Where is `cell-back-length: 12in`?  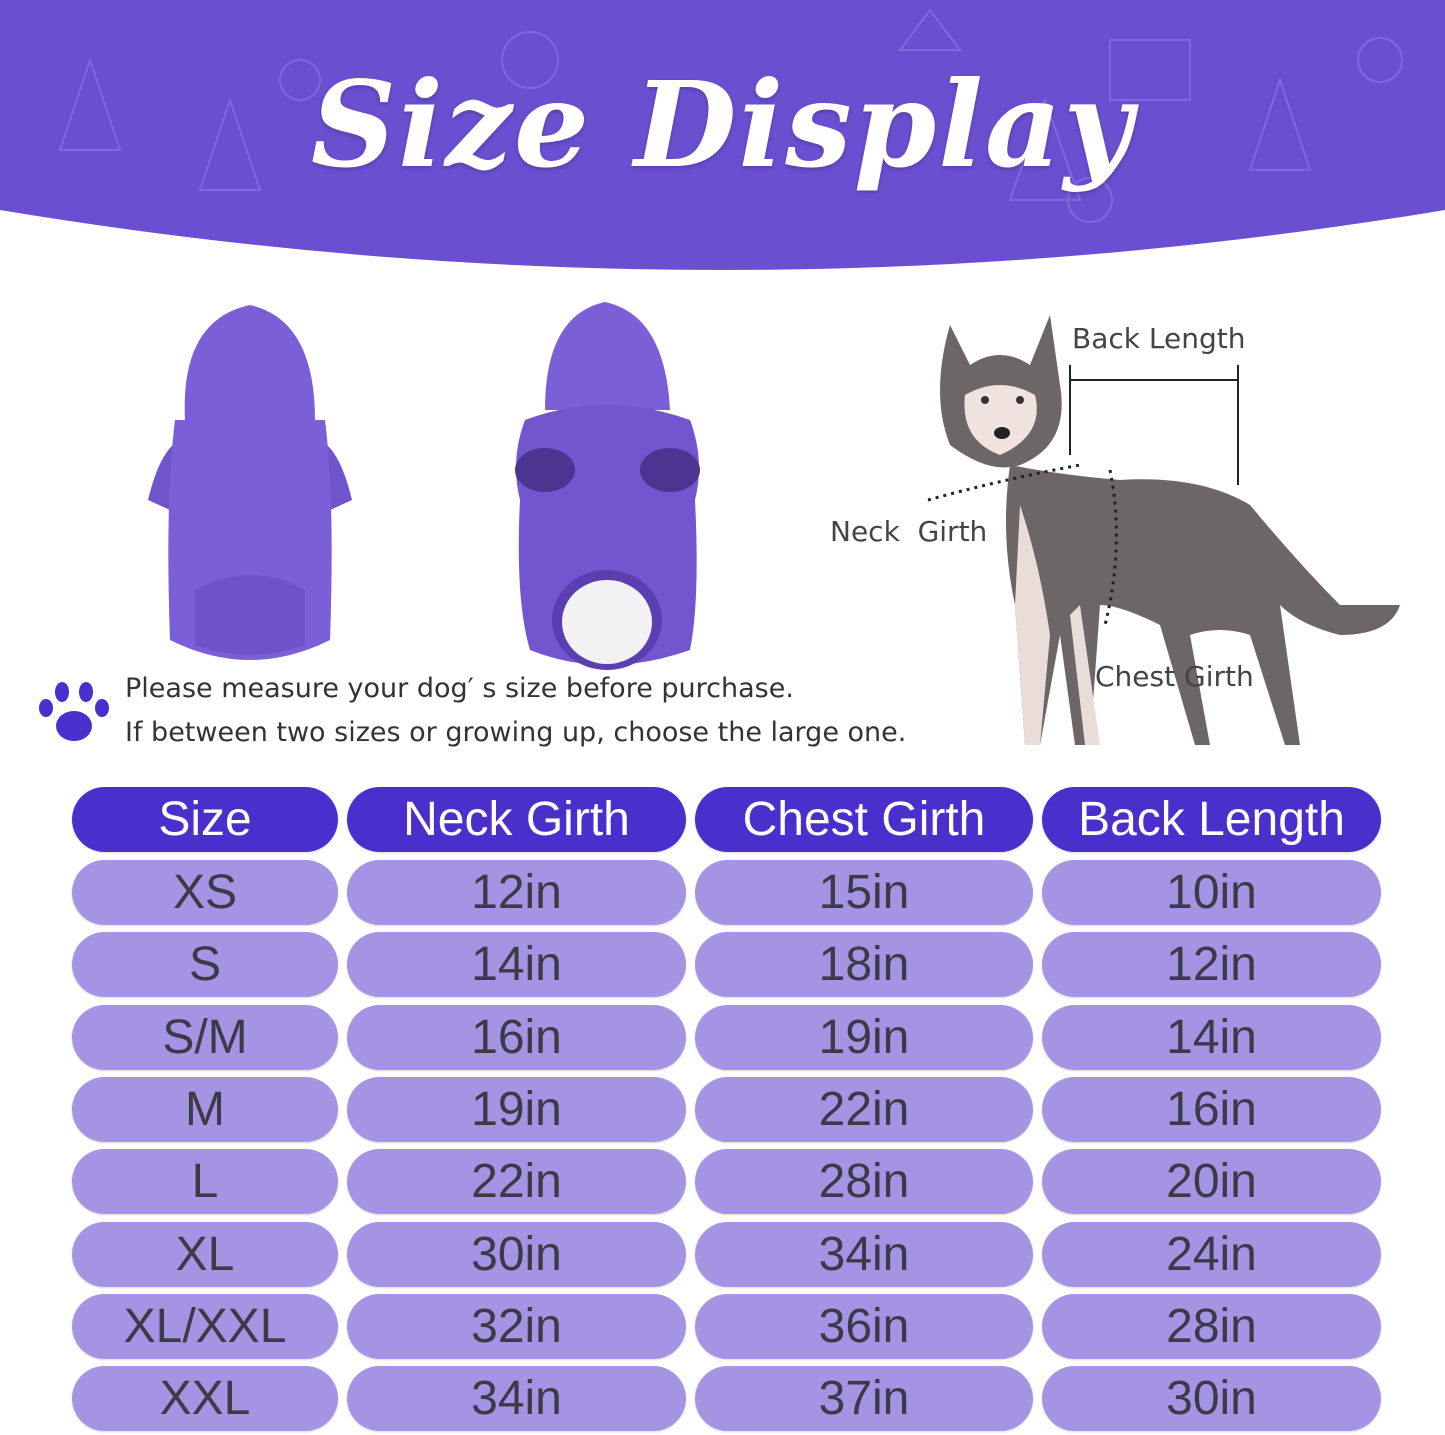 cell-back-length: 12in is located at coordinates (1211, 965).